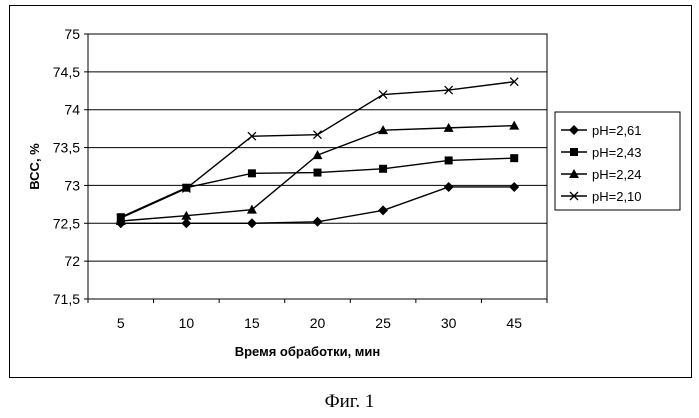 The height and width of the screenshot is (418, 699). I want to click on x-tick-label: 15, so click(252, 323).